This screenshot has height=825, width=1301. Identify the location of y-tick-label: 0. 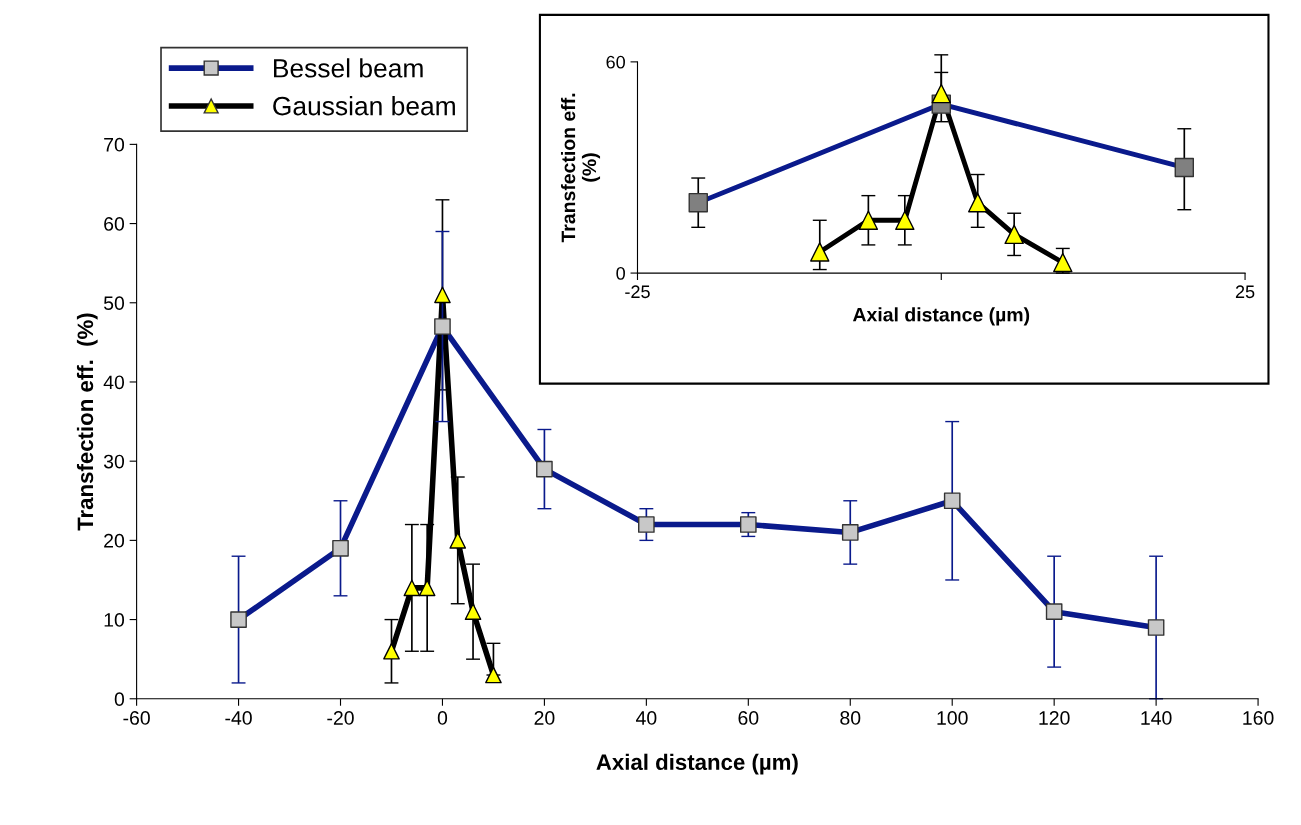
(119, 699).